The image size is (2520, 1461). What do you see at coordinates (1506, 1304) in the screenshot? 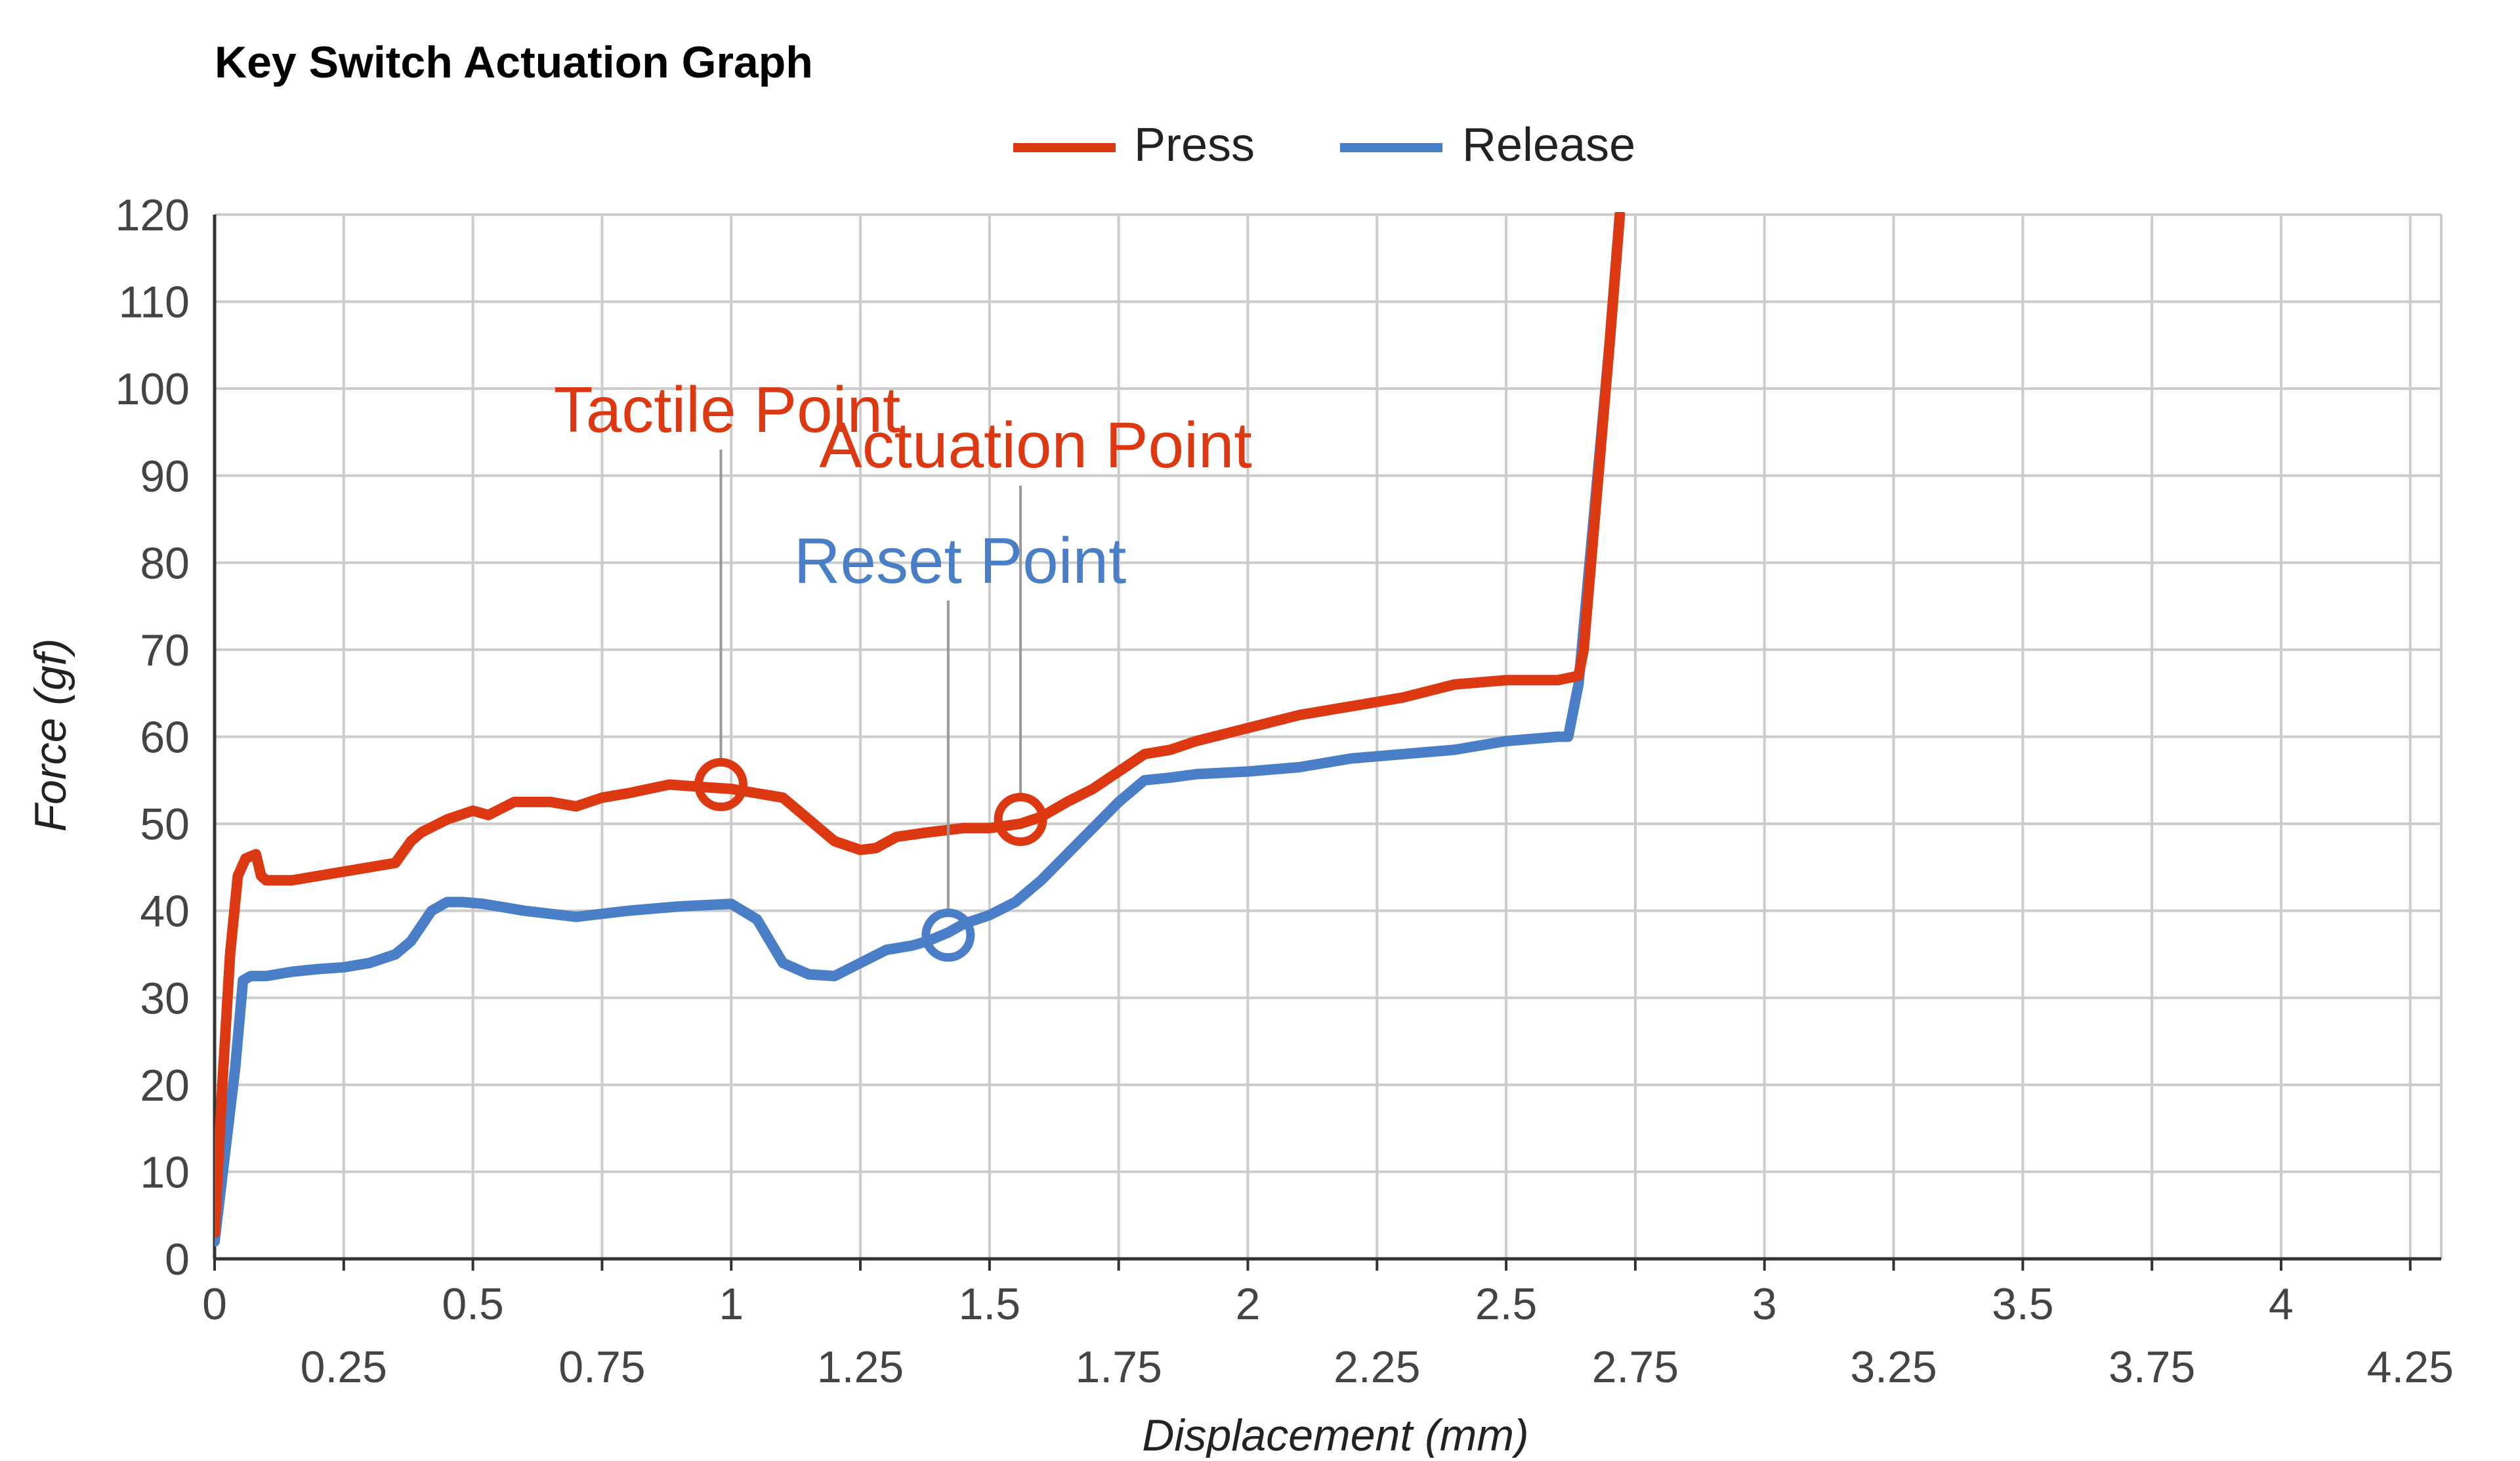
I see `x-tick-label-major: 2.5` at bounding box center [1506, 1304].